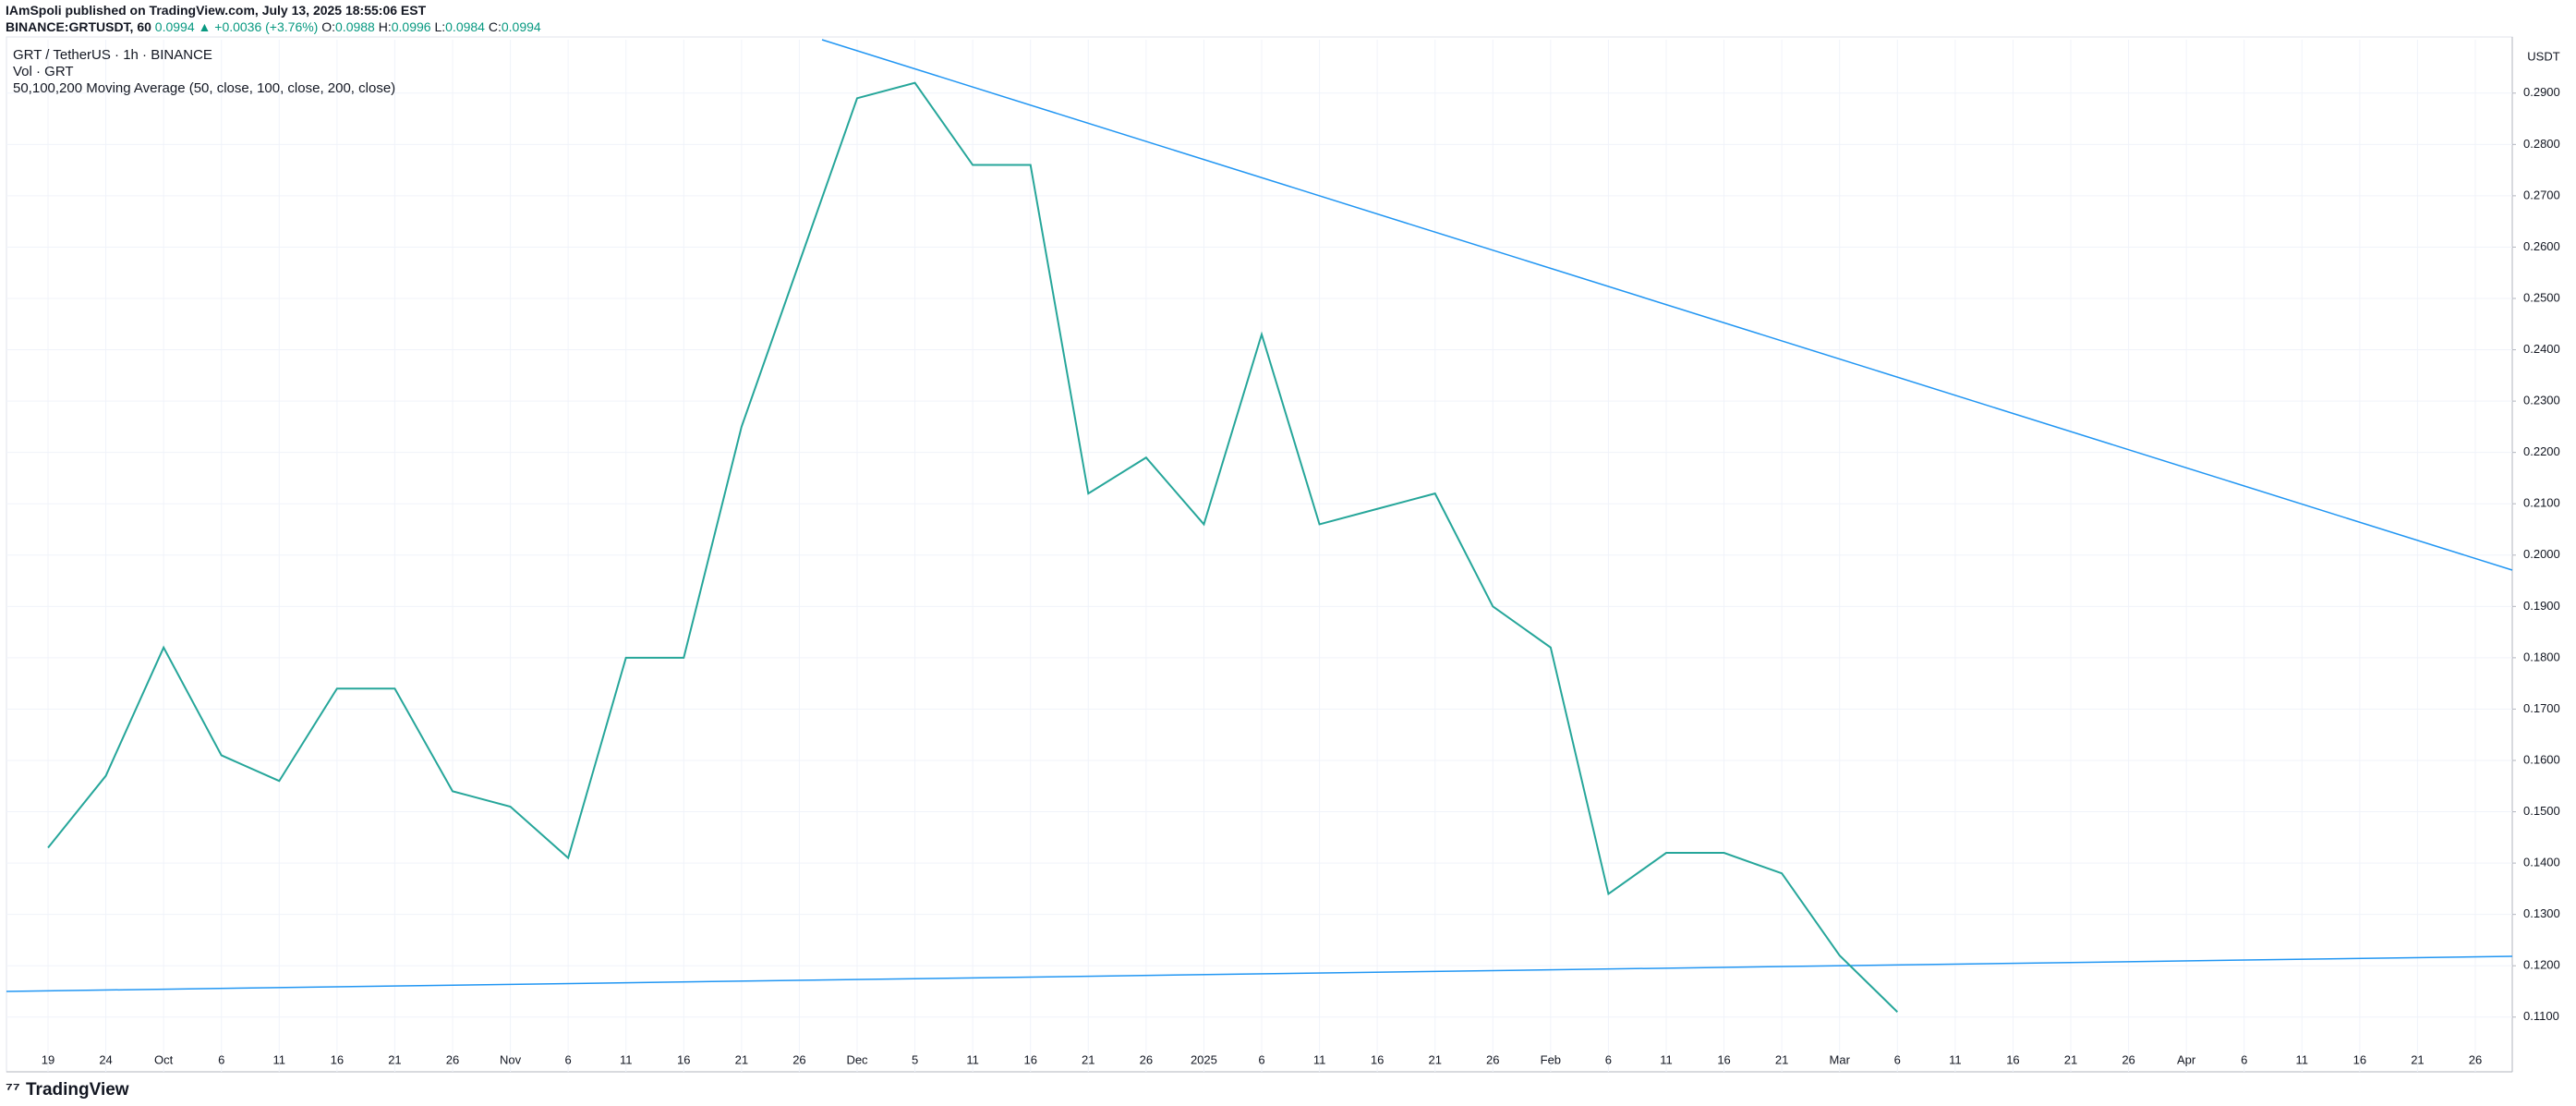  What do you see at coordinates (2541, 503) in the screenshot?
I see `y-tick-label: 0.2100` at bounding box center [2541, 503].